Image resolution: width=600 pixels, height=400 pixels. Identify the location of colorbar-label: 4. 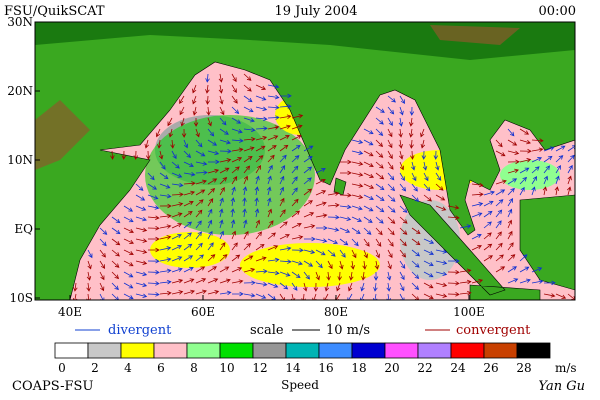
(128, 368).